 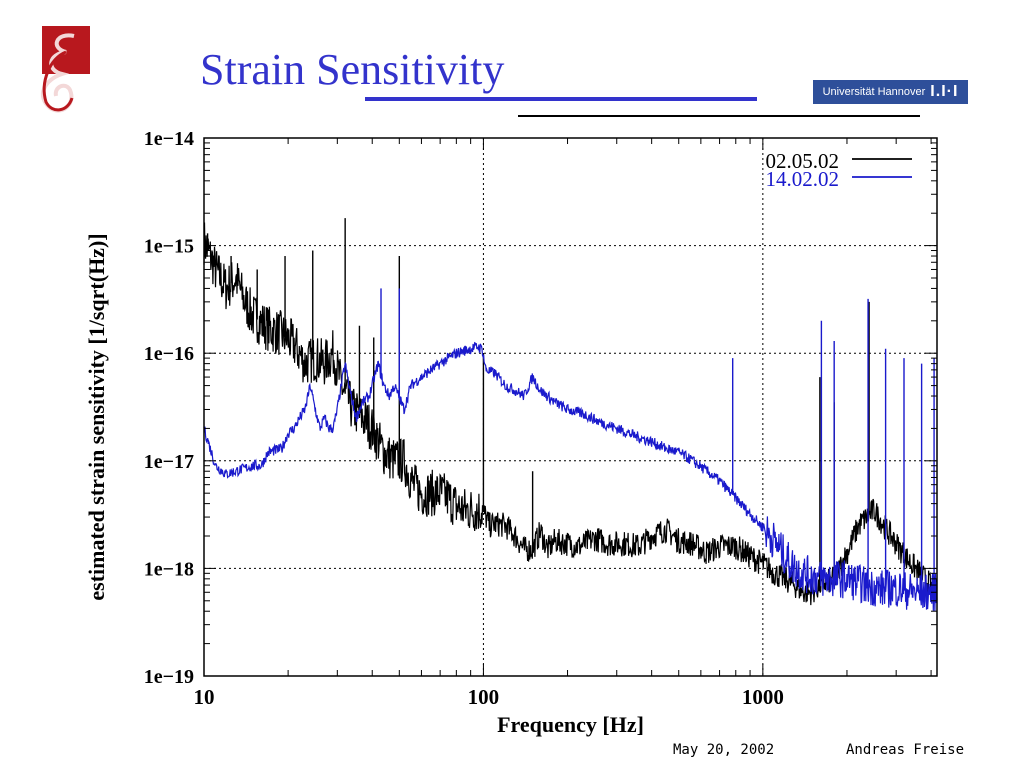 I want to click on y-tick-label: 1e−18, so click(x=169, y=569).